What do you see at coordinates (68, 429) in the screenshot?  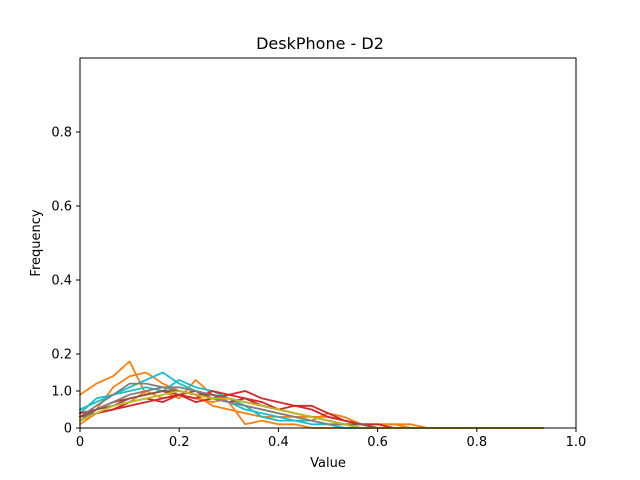 I see `y-tick-label: 0` at bounding box center [68, 429].